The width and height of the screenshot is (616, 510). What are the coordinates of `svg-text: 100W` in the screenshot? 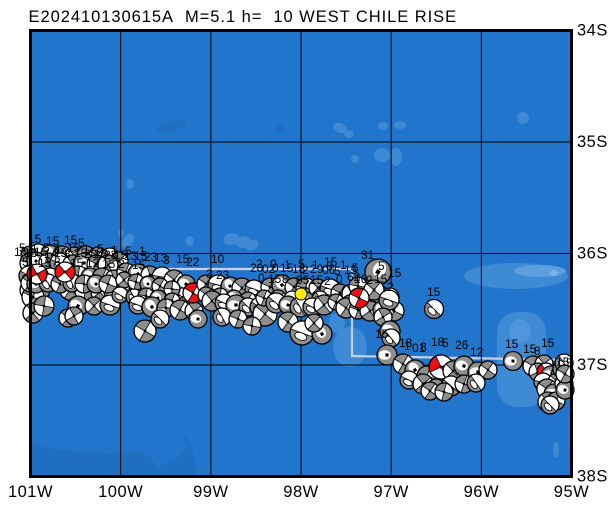 It's located at (120, 492).